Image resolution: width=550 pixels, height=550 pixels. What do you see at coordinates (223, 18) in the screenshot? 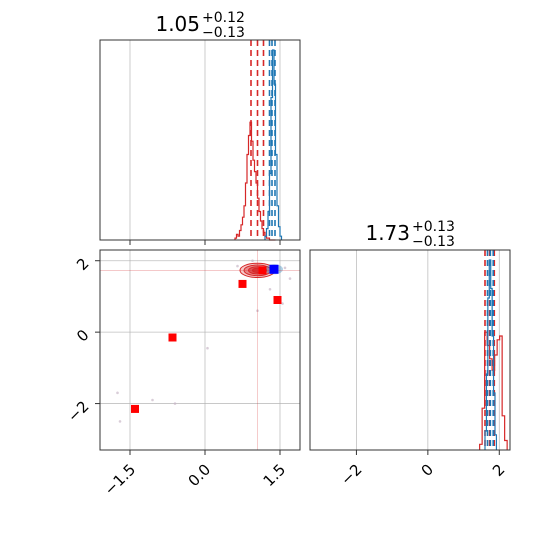
I see `title-top-left-plus: +0.12` at bounding box center [223, 18].